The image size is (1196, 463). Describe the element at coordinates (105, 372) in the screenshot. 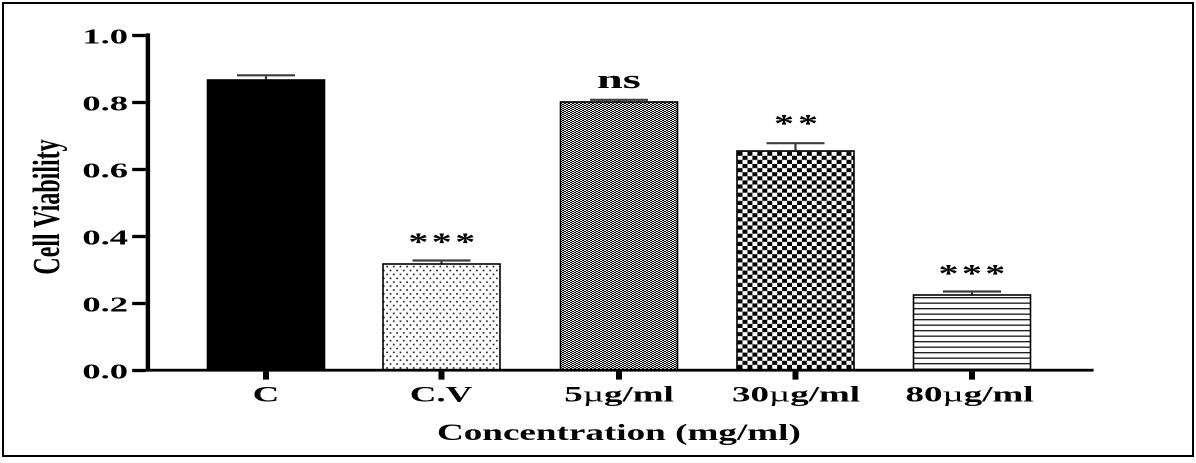

I see `svg-text: 0.0` at that location.